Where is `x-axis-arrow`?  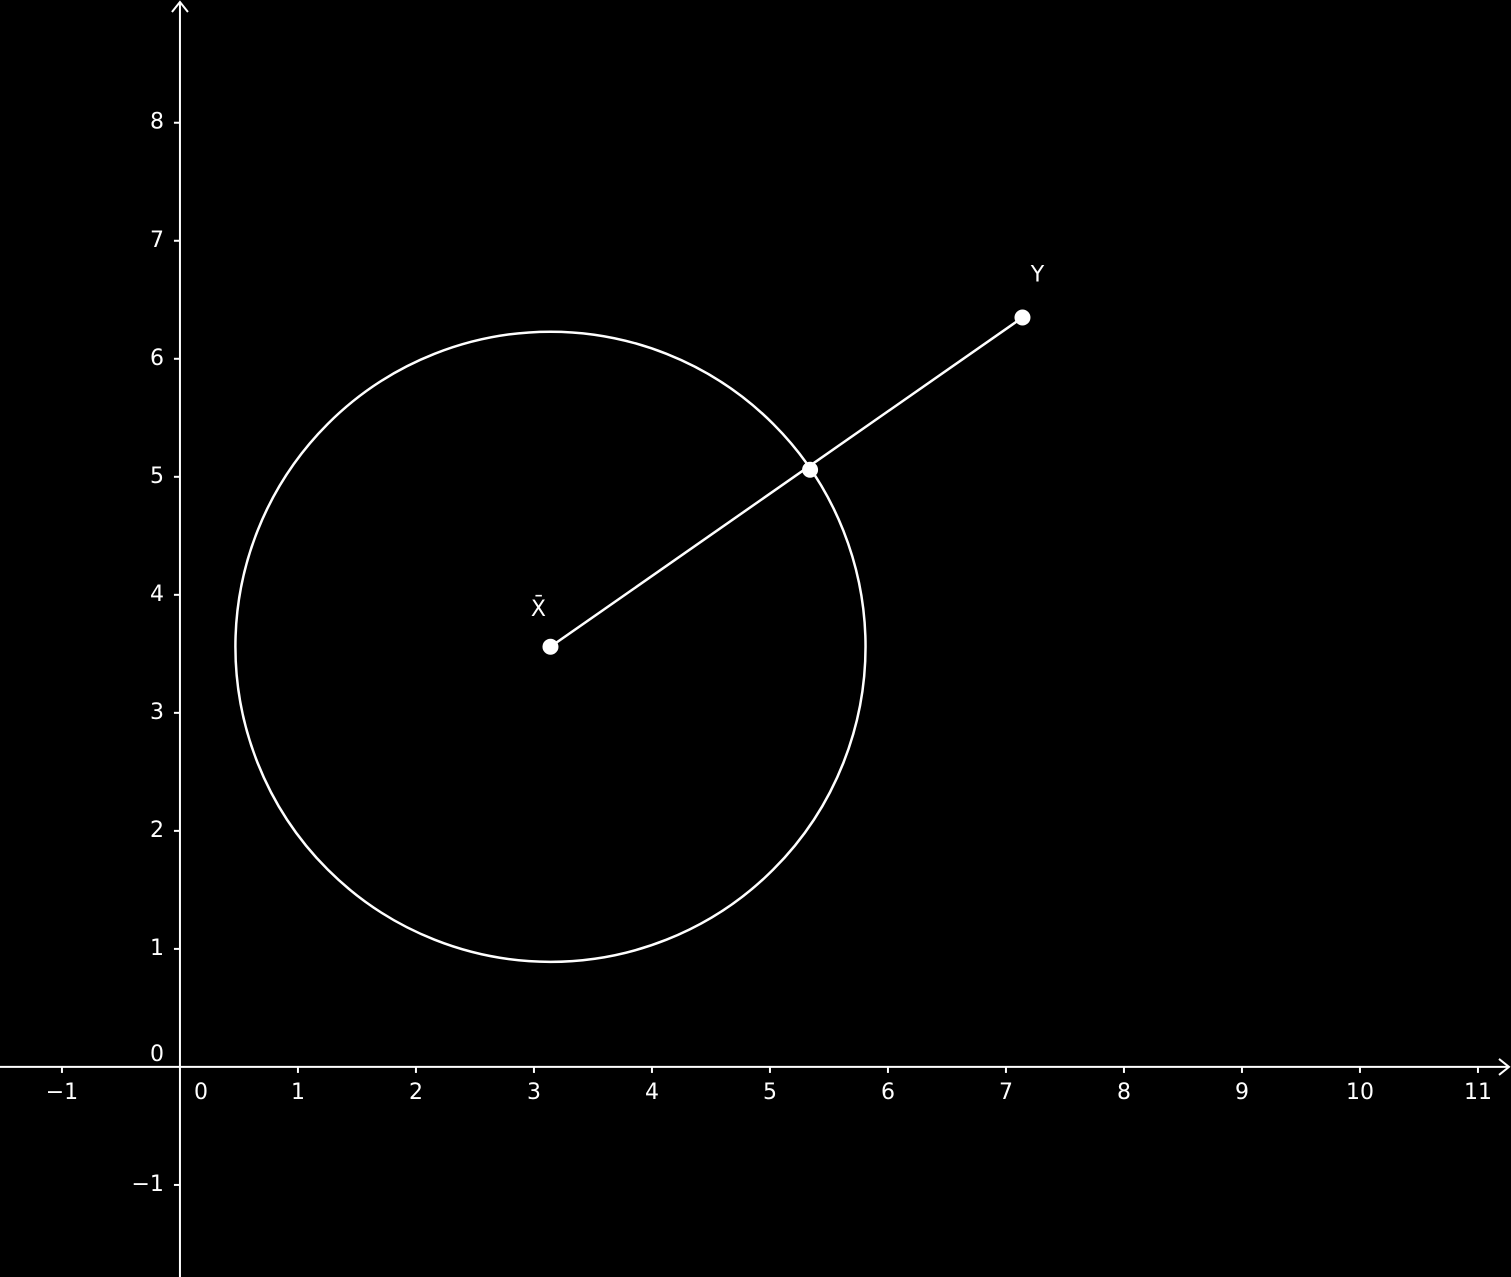 x-axis-arrow is located at coordinates (1504, 1067).